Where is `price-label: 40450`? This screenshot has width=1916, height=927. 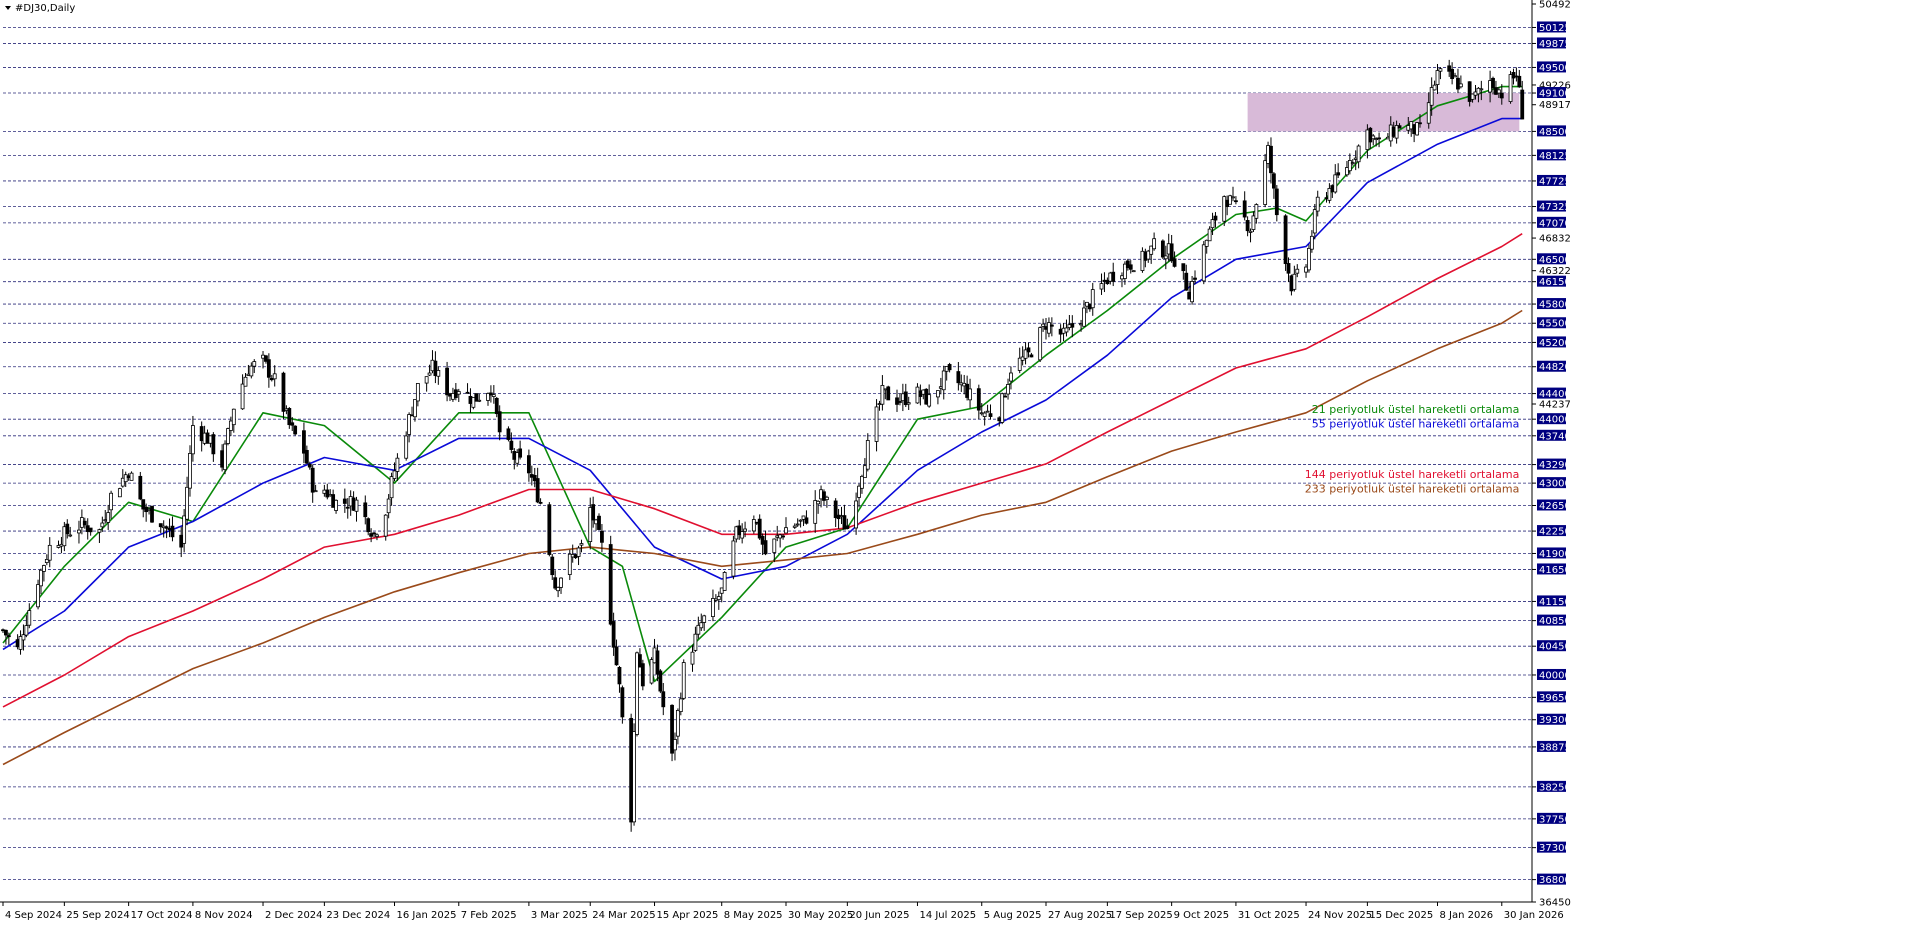
price-label: 40450 is located at coordinates (1555, 647).